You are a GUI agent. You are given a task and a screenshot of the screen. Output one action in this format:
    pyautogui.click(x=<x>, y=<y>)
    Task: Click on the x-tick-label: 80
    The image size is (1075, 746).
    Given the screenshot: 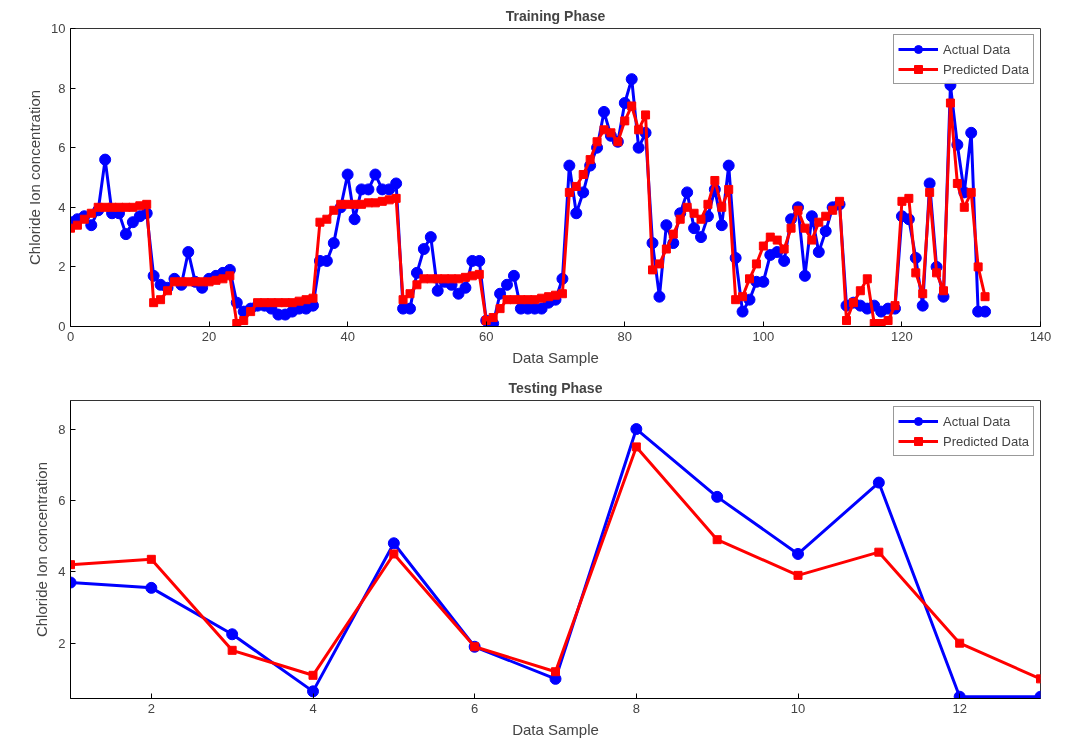 What is the action you would take?
    pyautogui.click(x=625, y=336)
    